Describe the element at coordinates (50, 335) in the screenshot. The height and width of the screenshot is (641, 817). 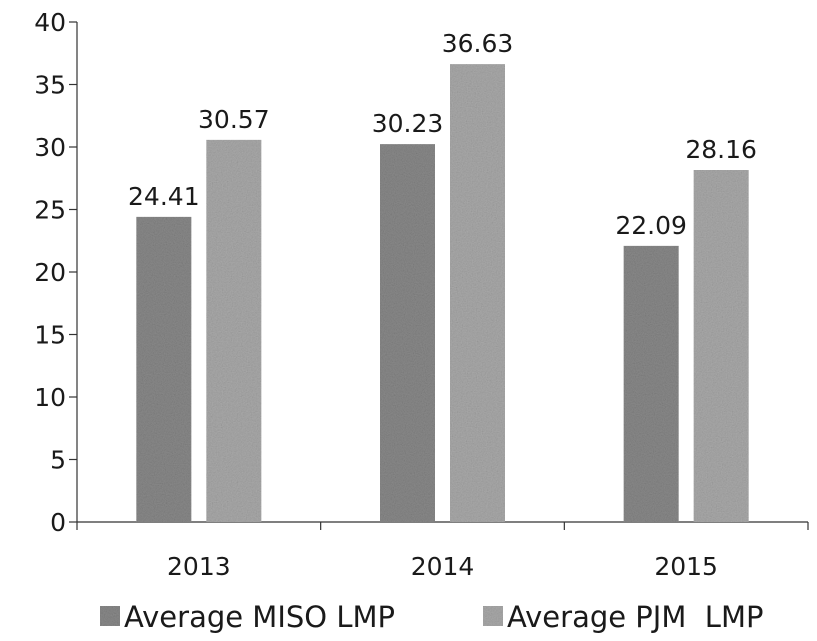
I see `y-tick-label: 15` at that location.